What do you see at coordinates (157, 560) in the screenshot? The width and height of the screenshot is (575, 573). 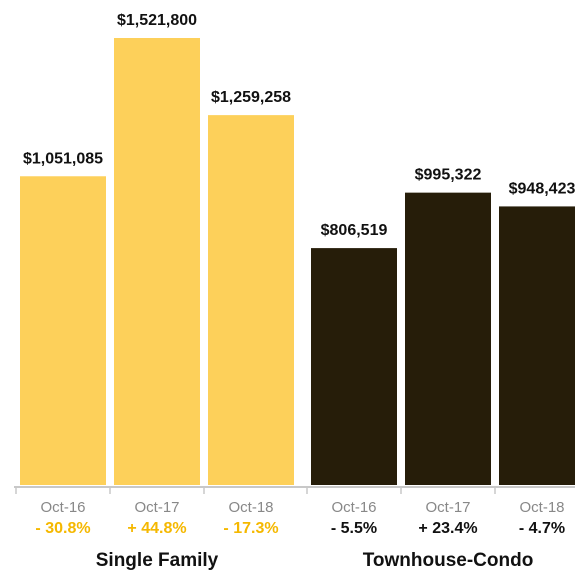 I see `group-label: Single Family` at bounding box center [157, 560].